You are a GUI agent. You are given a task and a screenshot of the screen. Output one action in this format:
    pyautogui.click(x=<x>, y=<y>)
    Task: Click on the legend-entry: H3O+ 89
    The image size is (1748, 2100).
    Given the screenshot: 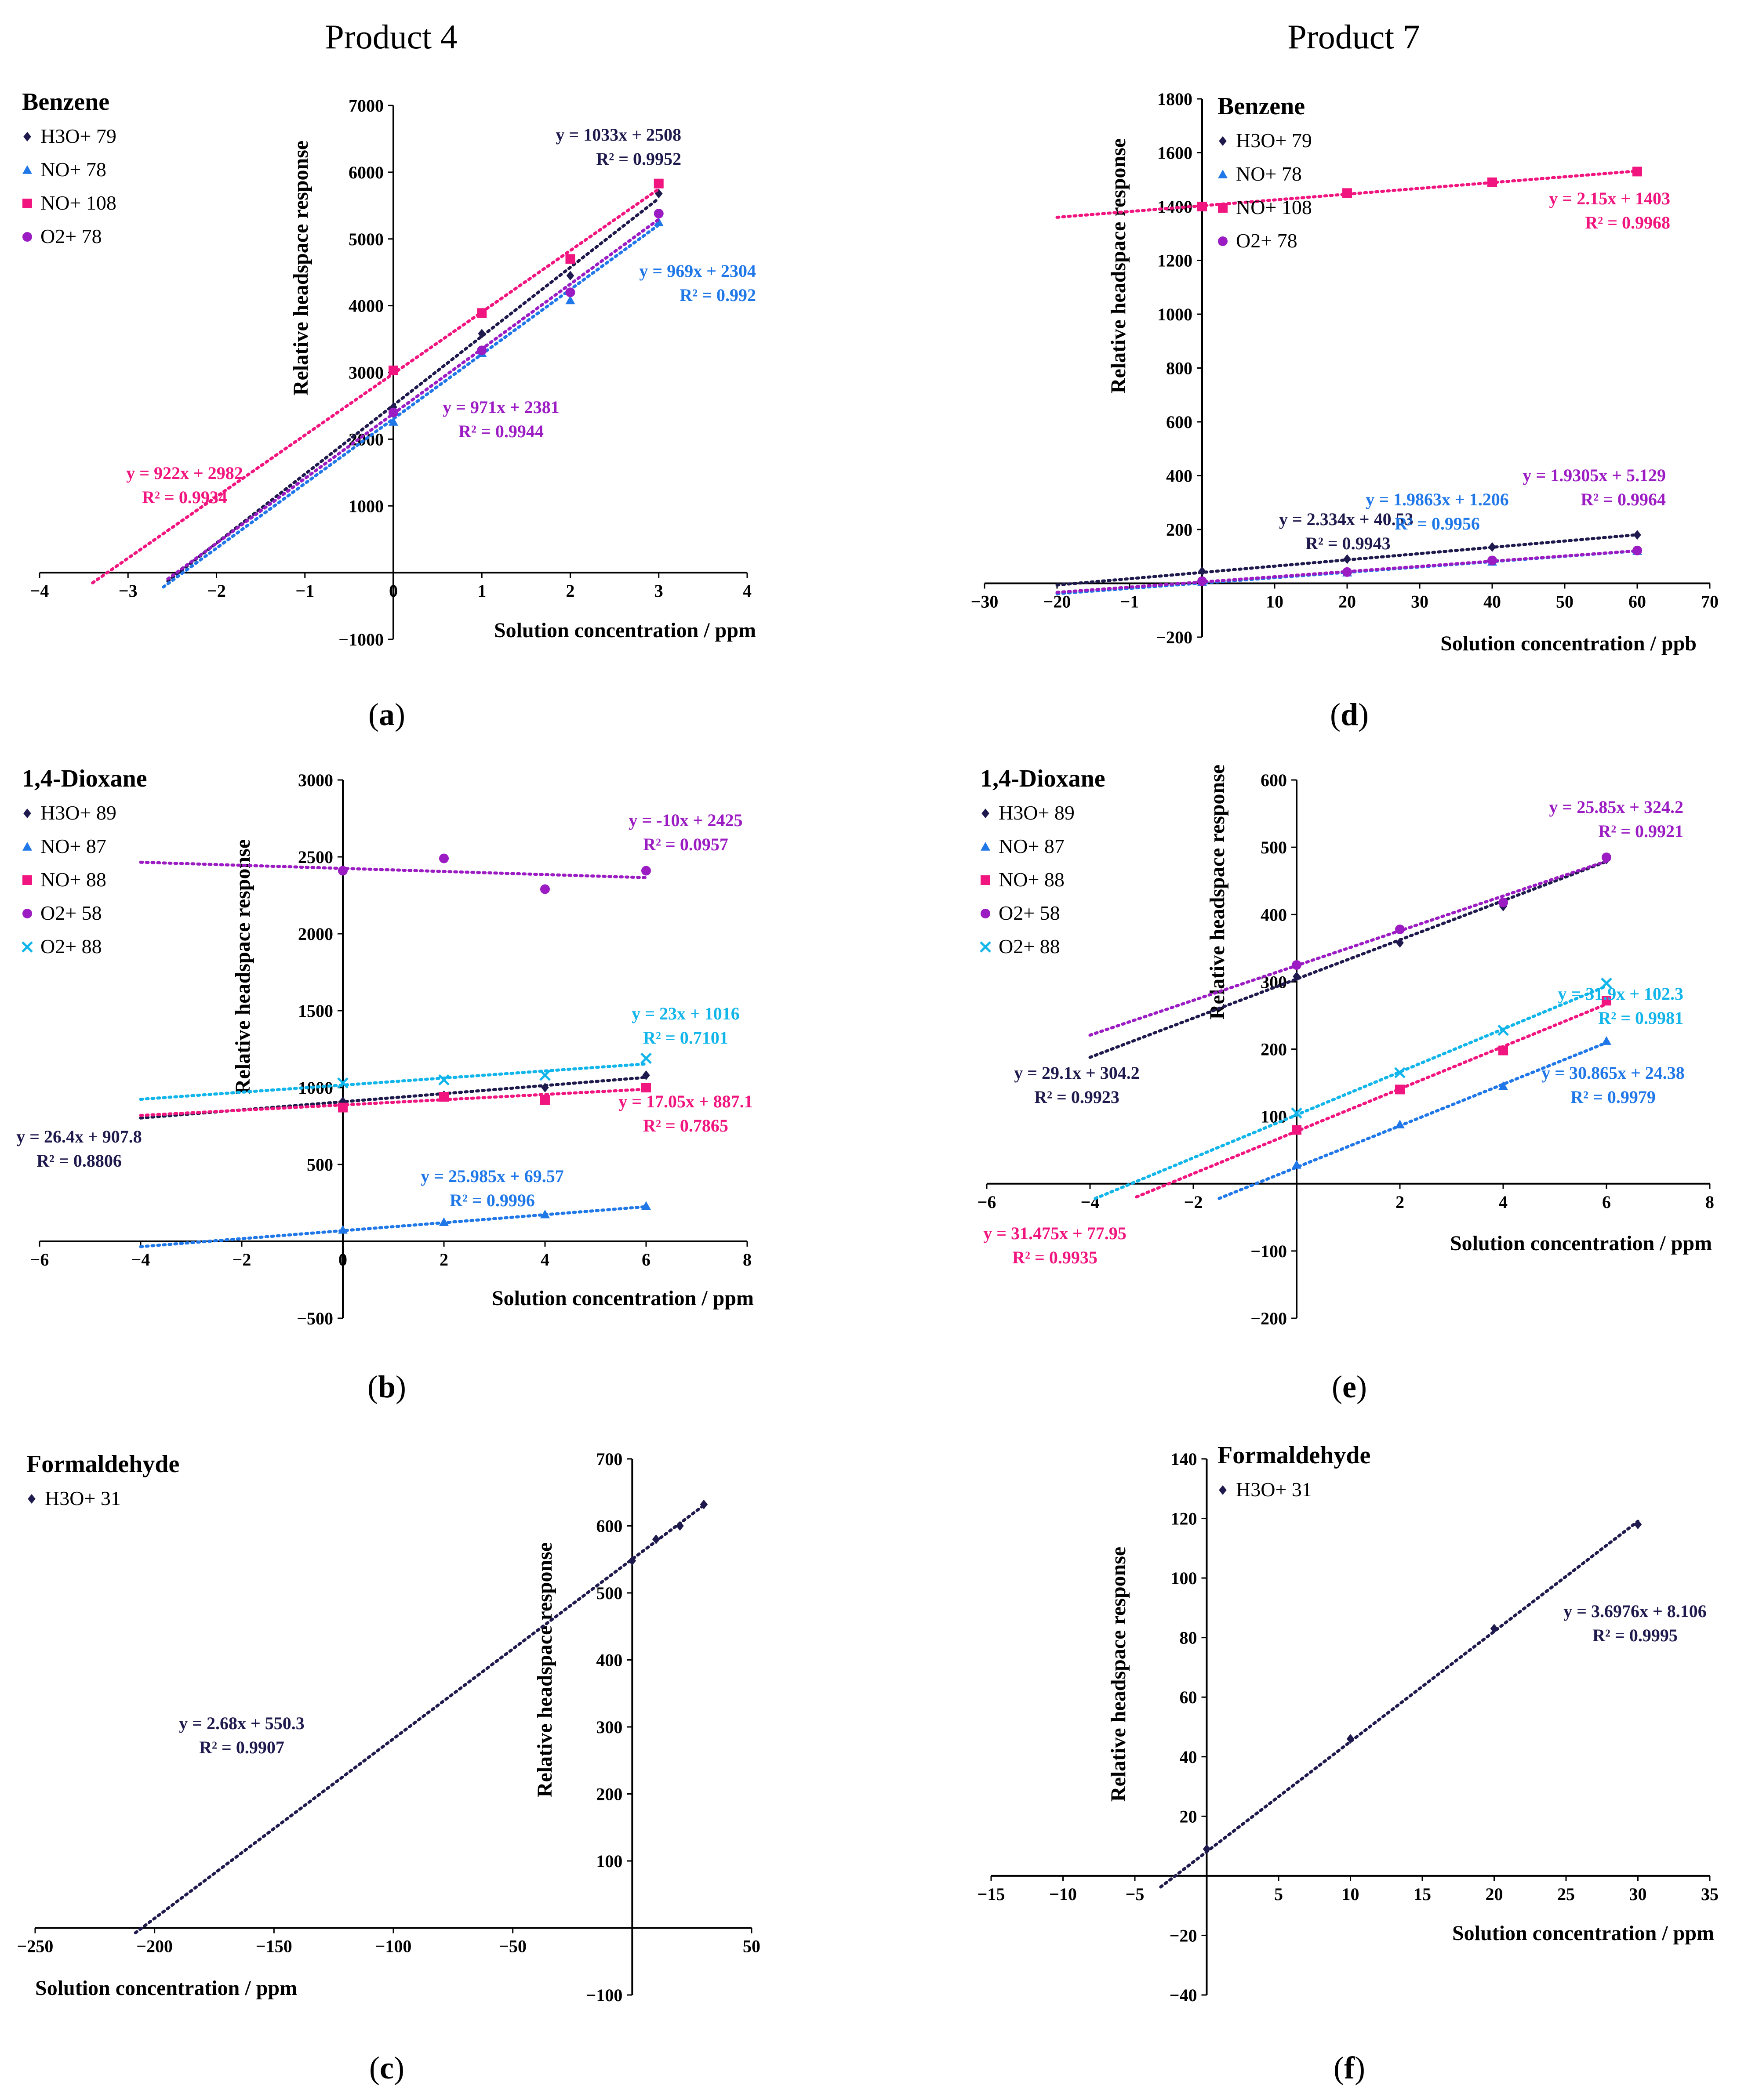 What is the action you would take?
    pyautogui.click(x=78, y=813)
    